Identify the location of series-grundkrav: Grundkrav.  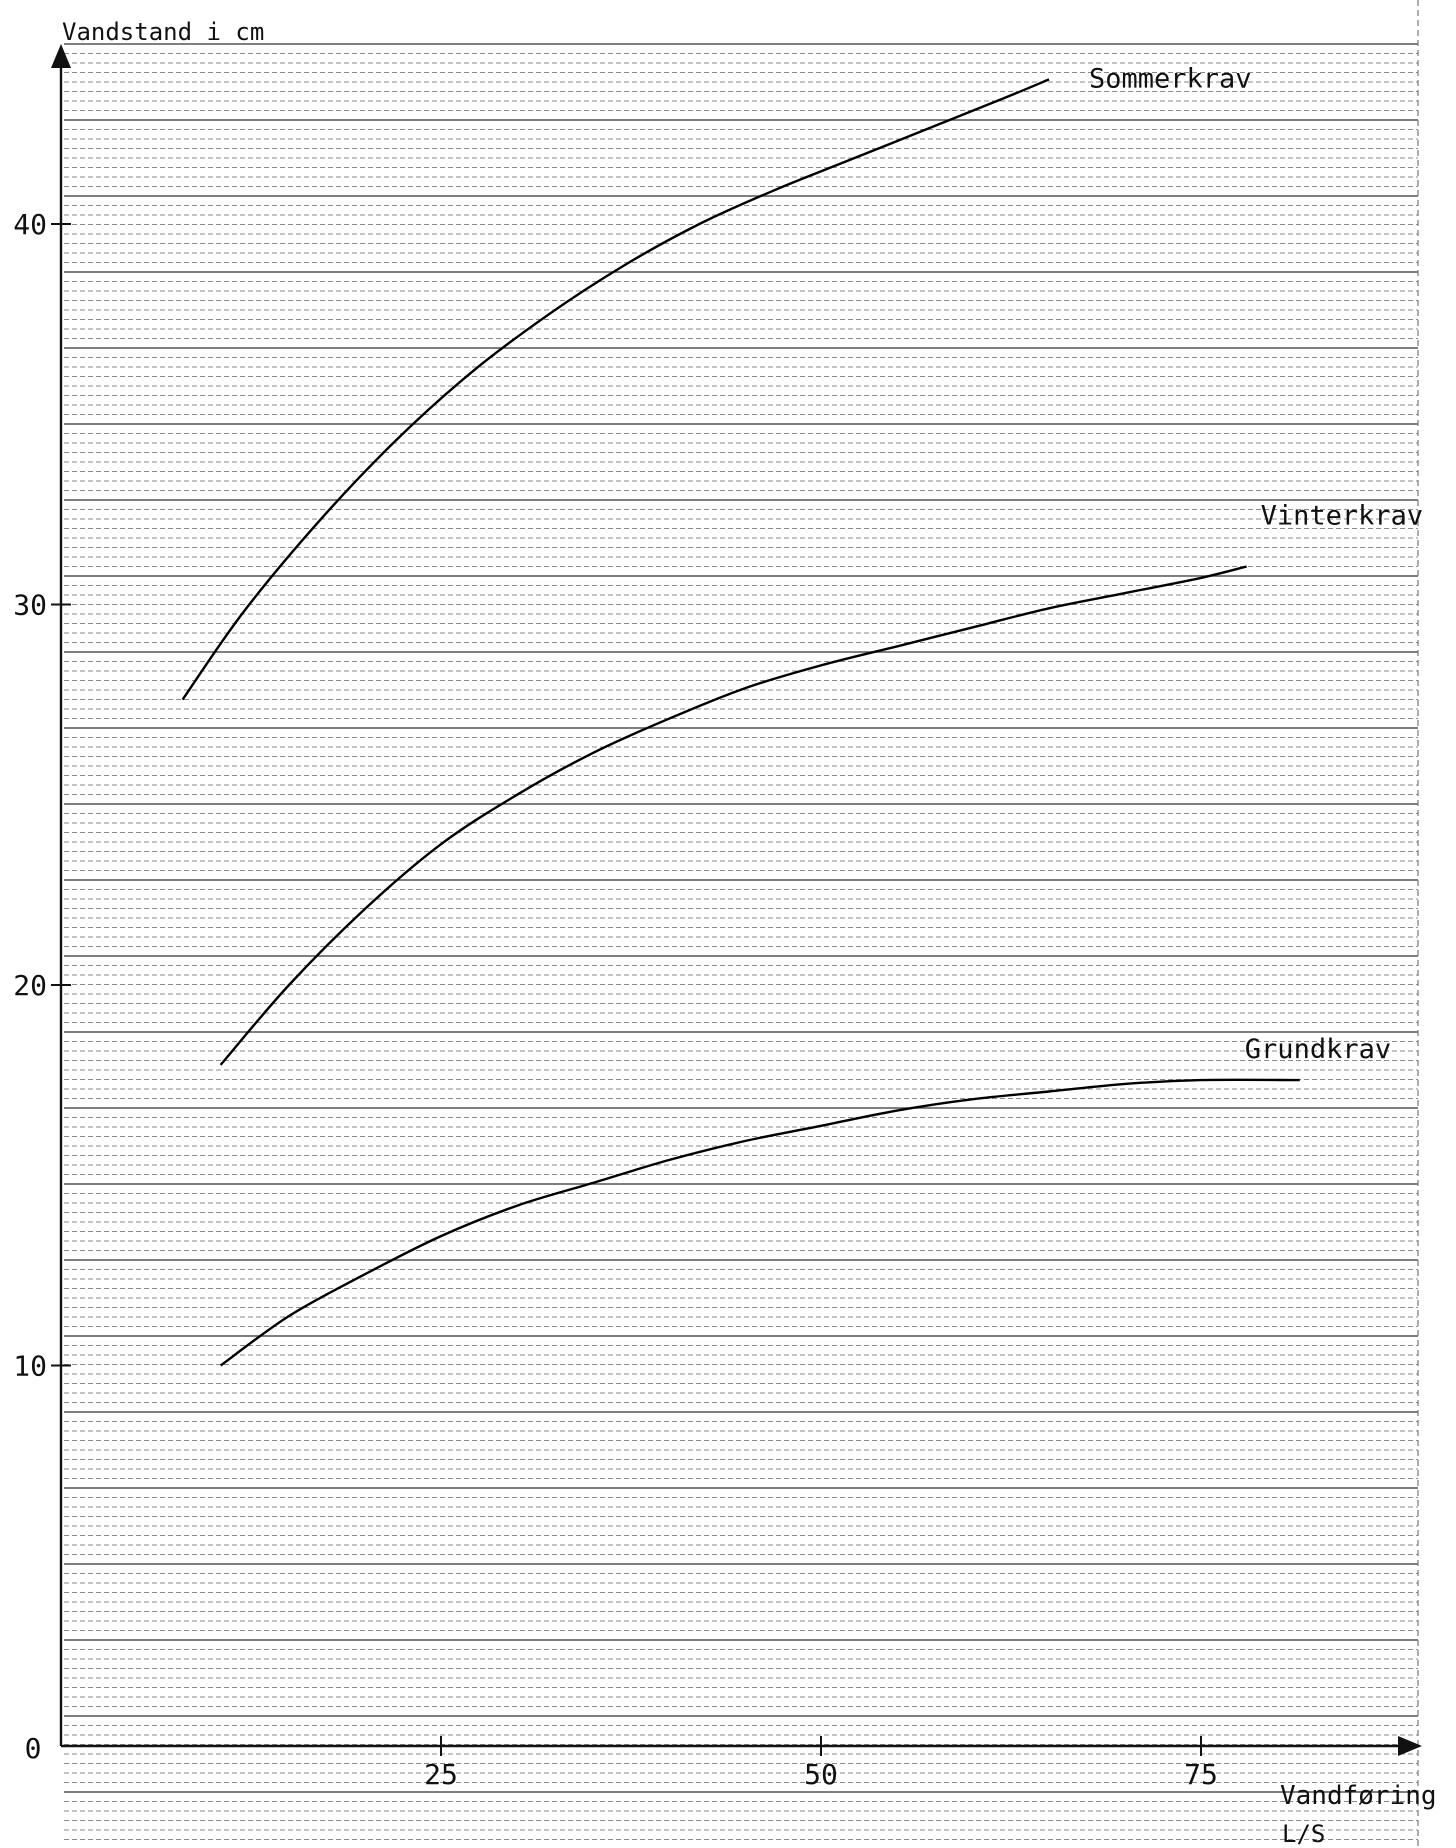
(805, 1200).